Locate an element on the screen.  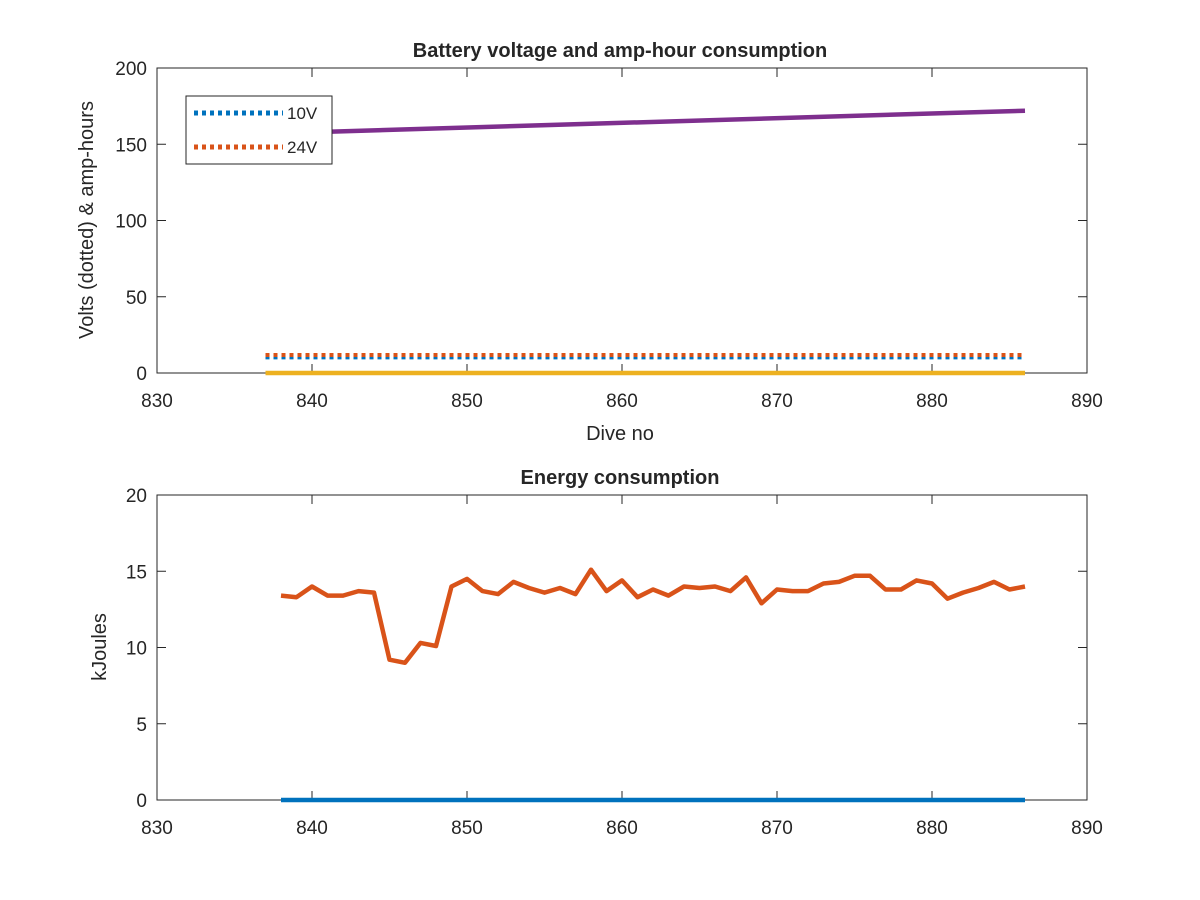
legend-label-24v: 24V is located at coordinates (302, 147).